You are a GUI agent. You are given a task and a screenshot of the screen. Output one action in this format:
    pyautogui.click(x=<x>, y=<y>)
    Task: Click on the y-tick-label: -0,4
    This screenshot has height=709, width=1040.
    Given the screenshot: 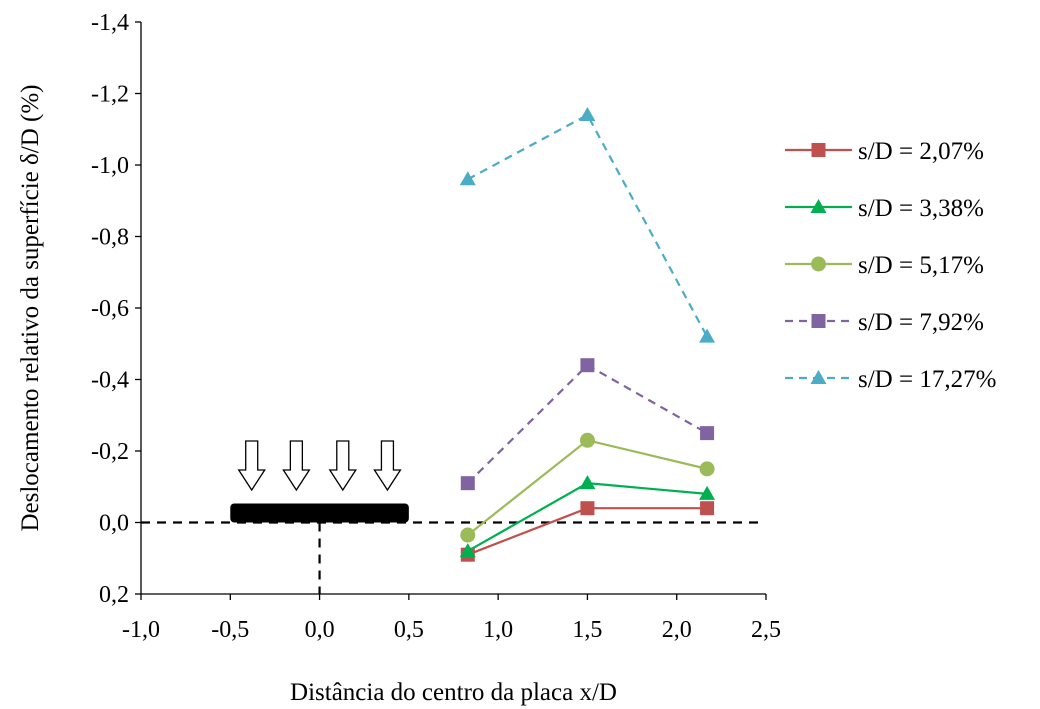 What is the action you would take?
    pyautogui.click(x=110, y=381)
    